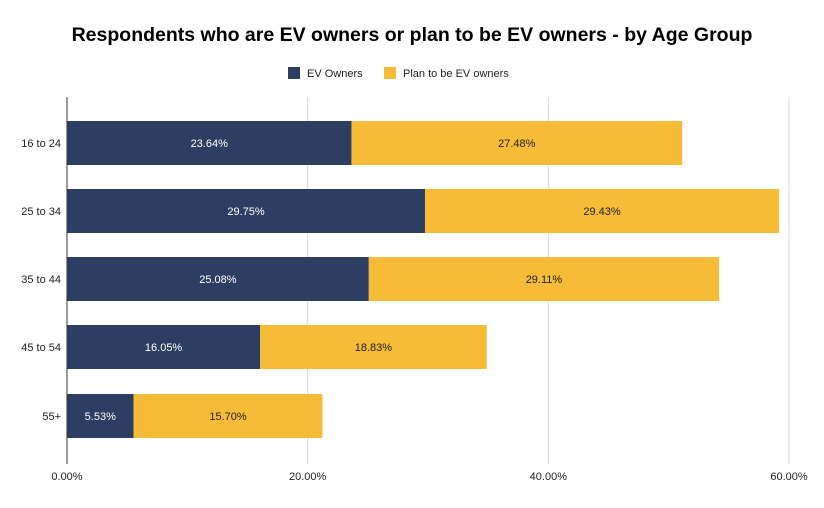 The height and width of the screenshot is (508, 824). What do you see at coordinates (66, 477) in the screenshot?
I see `x-tick-label: 0.00%` at bounding box center [66, 477].